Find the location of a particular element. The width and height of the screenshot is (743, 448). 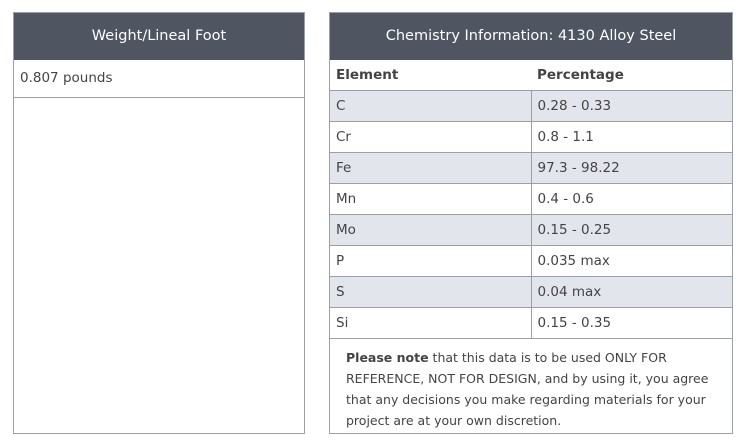

percentage-cell: 97.3 - 98.22 is located at coordinates (631, 167).